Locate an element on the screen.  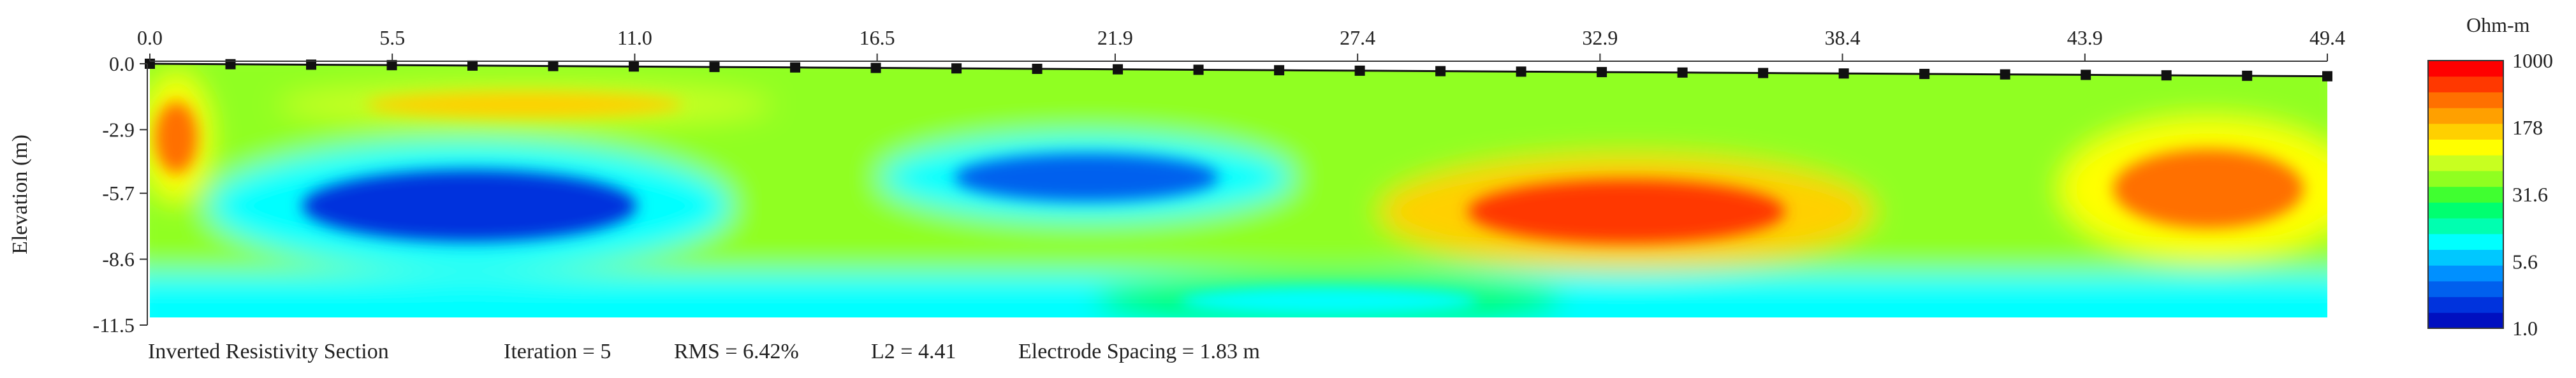
colorbar: Ohm-m 1000 178 31.6 5.6 1.0 is located at coordinates (2490, 176).